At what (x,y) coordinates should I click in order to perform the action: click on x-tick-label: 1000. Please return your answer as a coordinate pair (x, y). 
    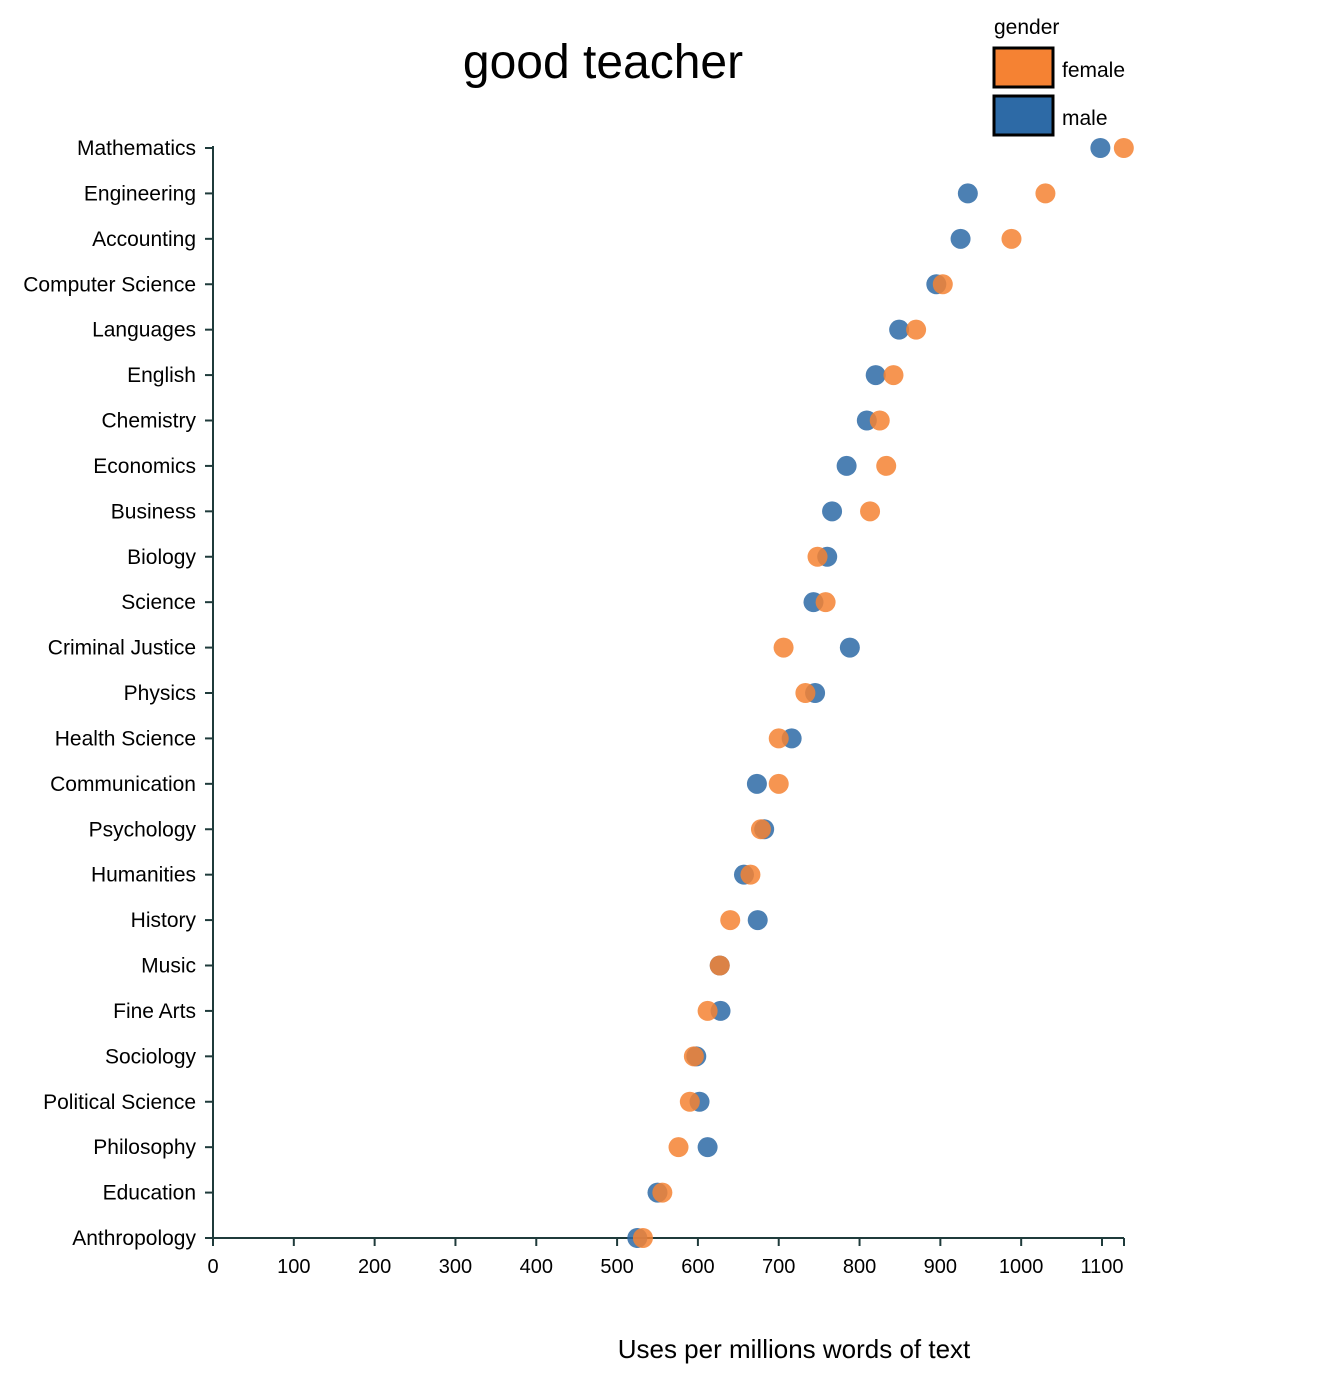
    Looking at the image, I should click on (1021, 1267).